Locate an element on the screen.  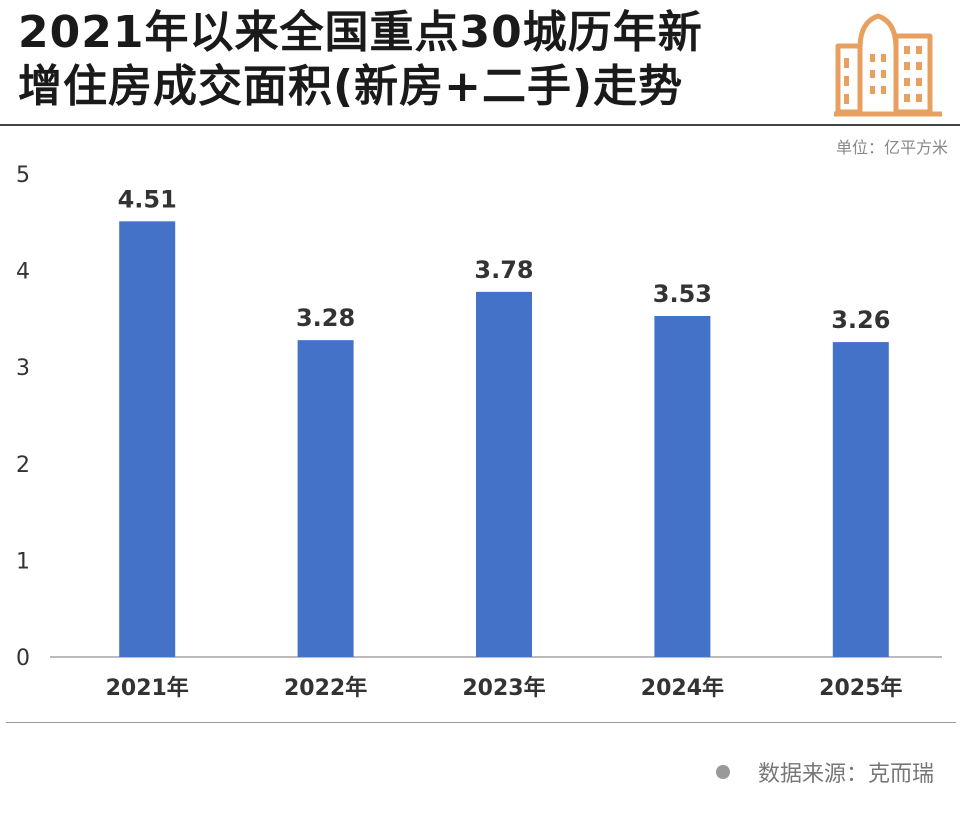
y-tick-label: 3 is located at coordinates (23, 368).